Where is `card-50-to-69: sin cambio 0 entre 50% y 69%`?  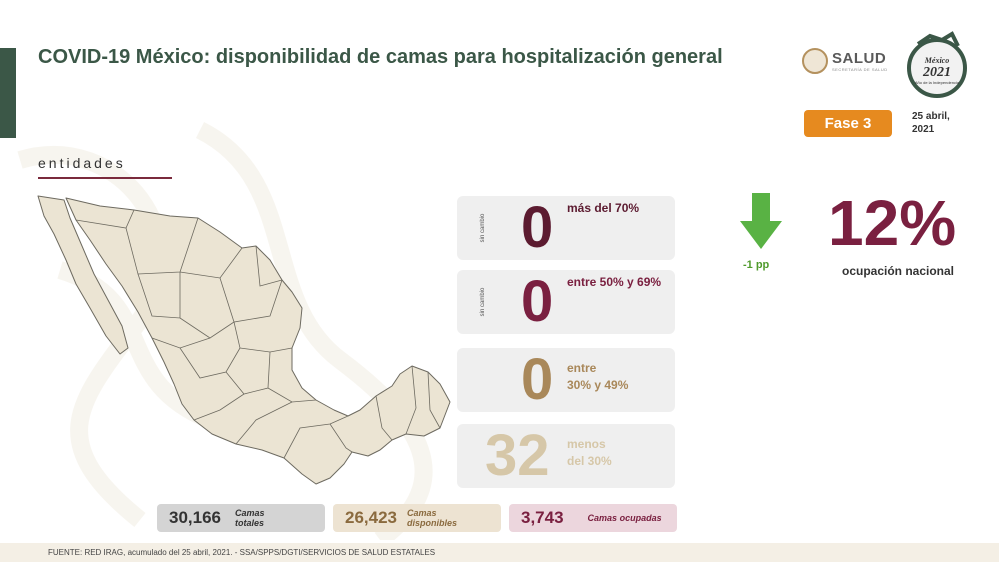 card-50-to-69: sin cambio 0 entre 50% y 69% is located at coordinates (566, 301).